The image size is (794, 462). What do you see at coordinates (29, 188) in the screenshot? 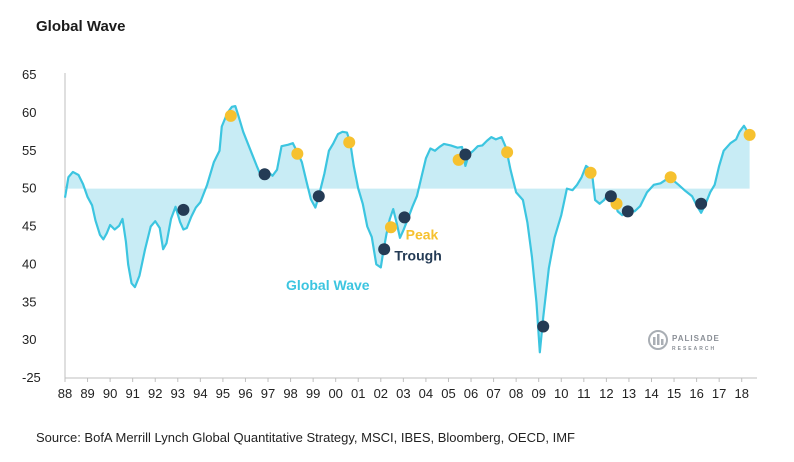
I see `y-tick-label: 50` at bounding box center [29, 188].